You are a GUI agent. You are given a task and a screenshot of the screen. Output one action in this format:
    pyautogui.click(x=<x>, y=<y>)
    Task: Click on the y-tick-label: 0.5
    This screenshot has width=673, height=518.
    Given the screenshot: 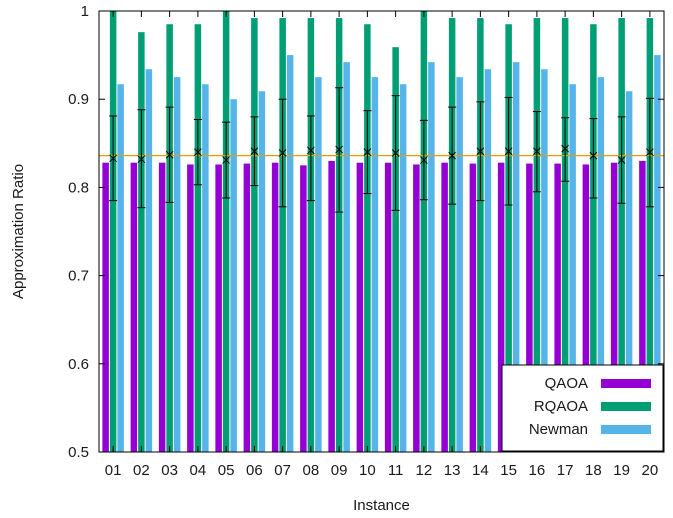 What is the action you would take?
    pyautogui.click(x=78, y=452)
    